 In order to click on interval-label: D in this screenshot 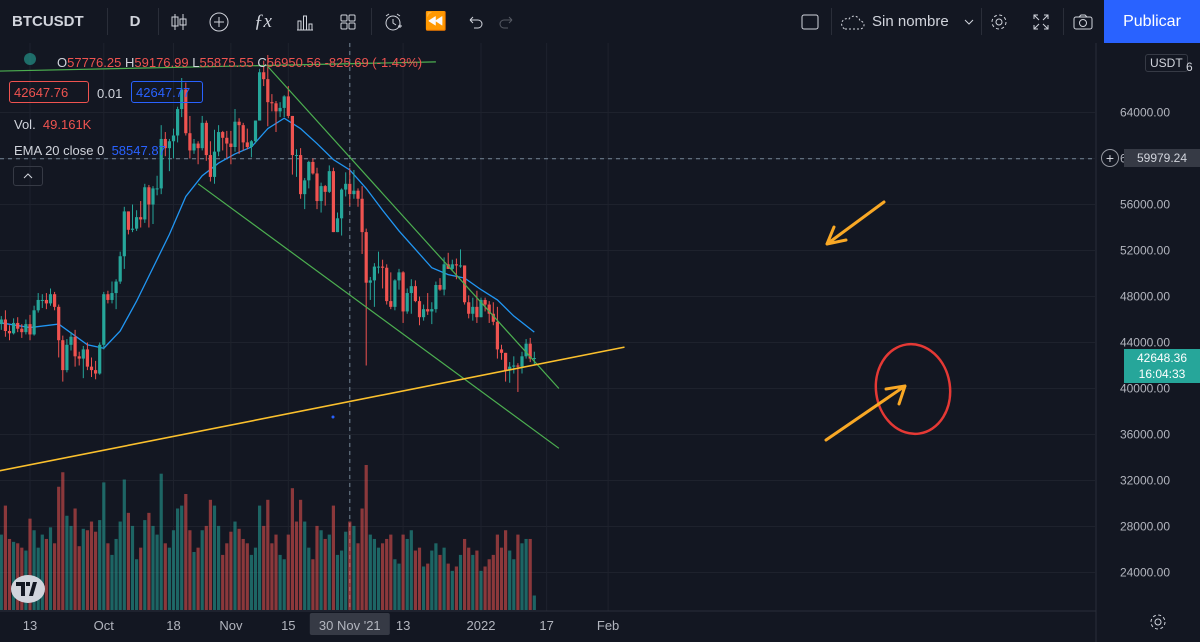, I will do `click(135, 21)`.